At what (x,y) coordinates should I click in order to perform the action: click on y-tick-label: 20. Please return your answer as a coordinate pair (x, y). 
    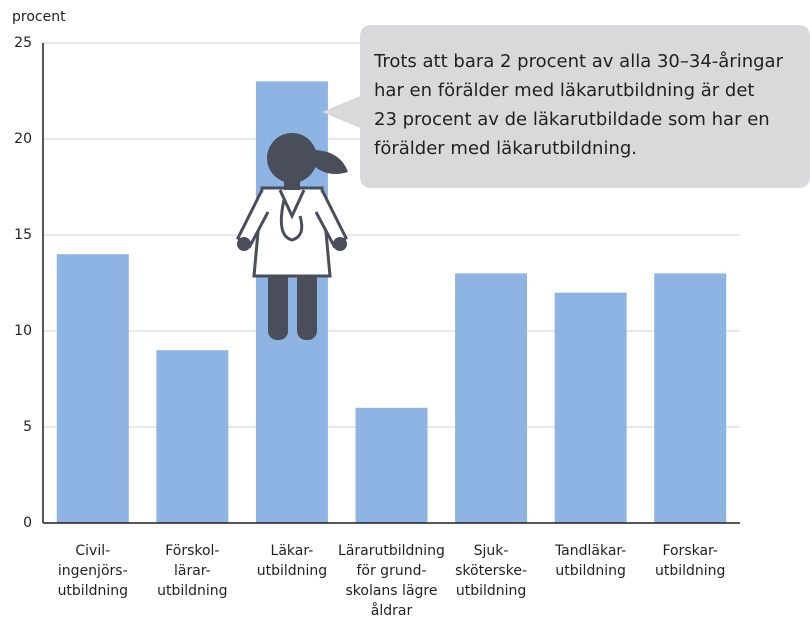
    Looking at the image, I should click on (23, 139).